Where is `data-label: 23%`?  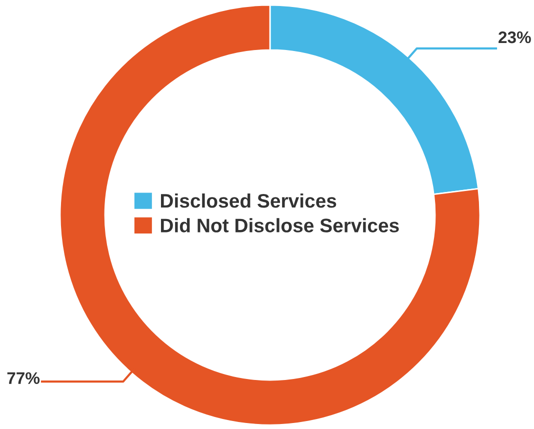
data-label: 23% is located at coordinates (514, 37).